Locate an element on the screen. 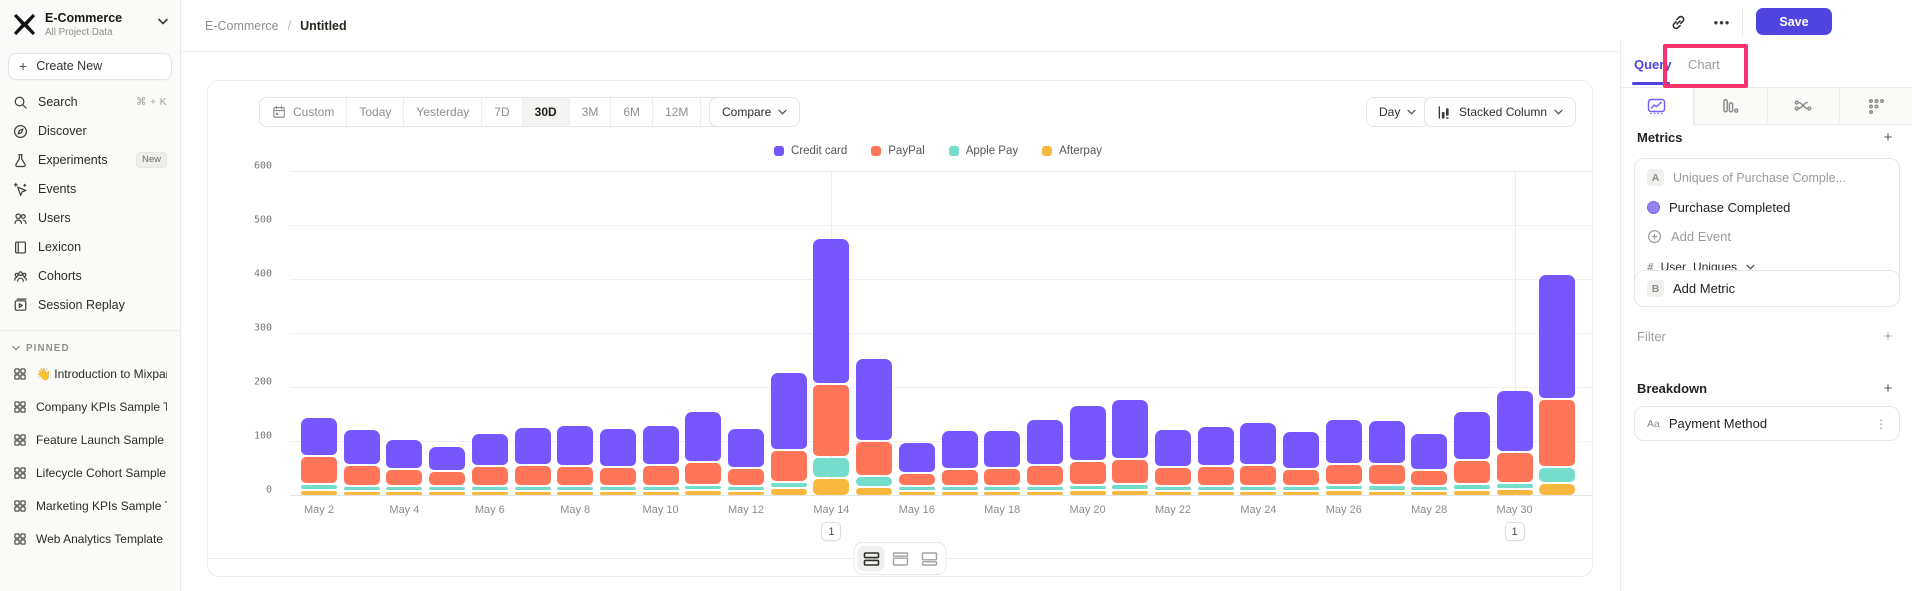 Image resolution: width=1912 pixels, height=591 pixels. viz-tab-funnels is located at coordinates (1730, 106).